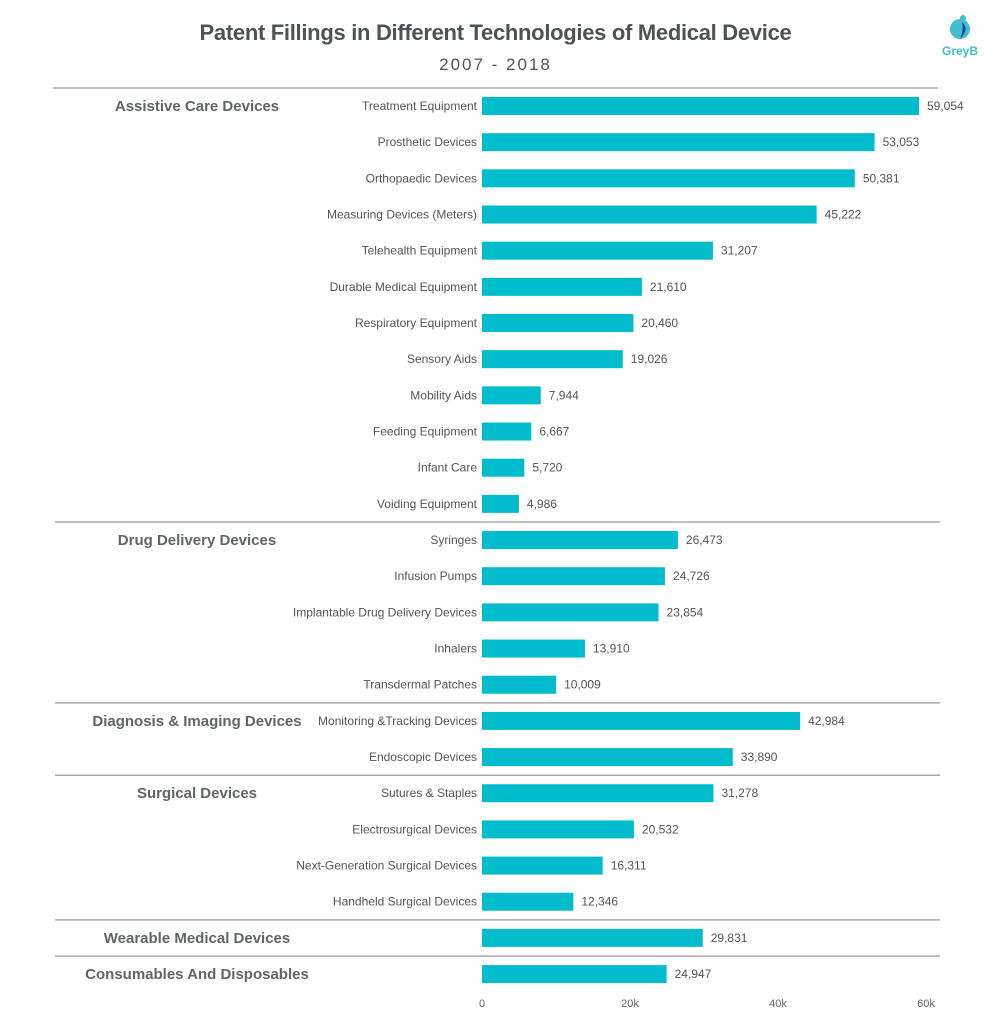 Image resolution: width=991 pixels, height=1024 pixels. What do you see at coordinates (385, 612) in the screenshot?
I see `category-label: Implantable Drug Delivery Devices` at bounding box center [385, 612].